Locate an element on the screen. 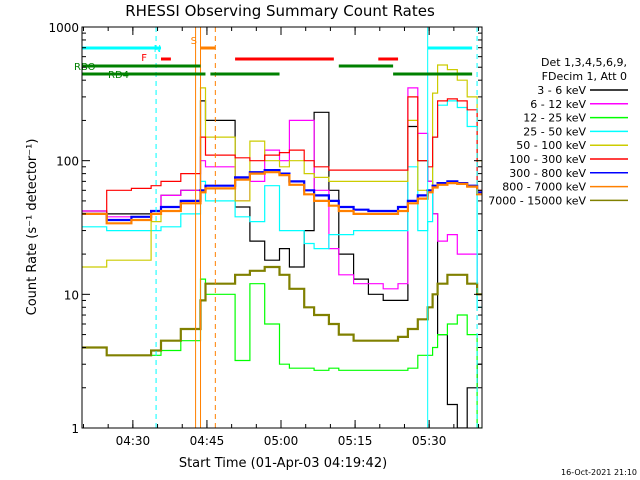 The width and height of the screenshot is (640, 480). x-tick-label: 04:30 is located at coordinates (133, 441).